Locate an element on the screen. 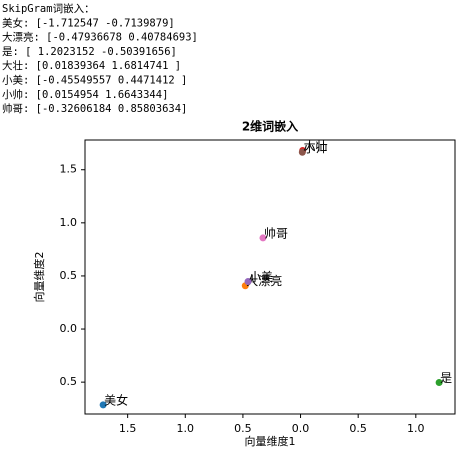  chart-title: 2维词嵌入 is located at coordinates (270, 126).